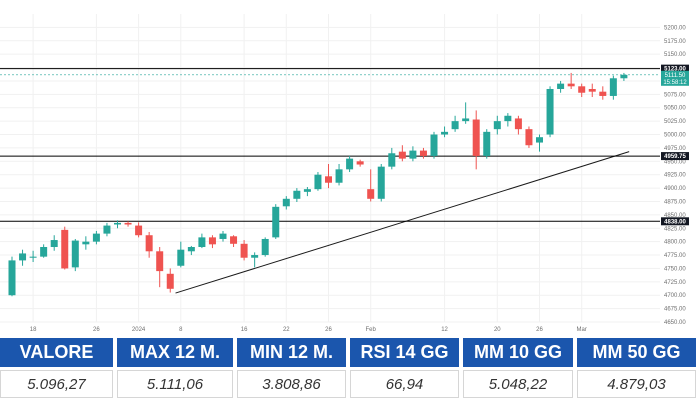 Image resolution: width=700 pixels, height=400 pixels. What do you see at coordinates (675, 323) in the screenshot?
I see `y-tick-label: 4650.00` at bounding box center [675, 323].